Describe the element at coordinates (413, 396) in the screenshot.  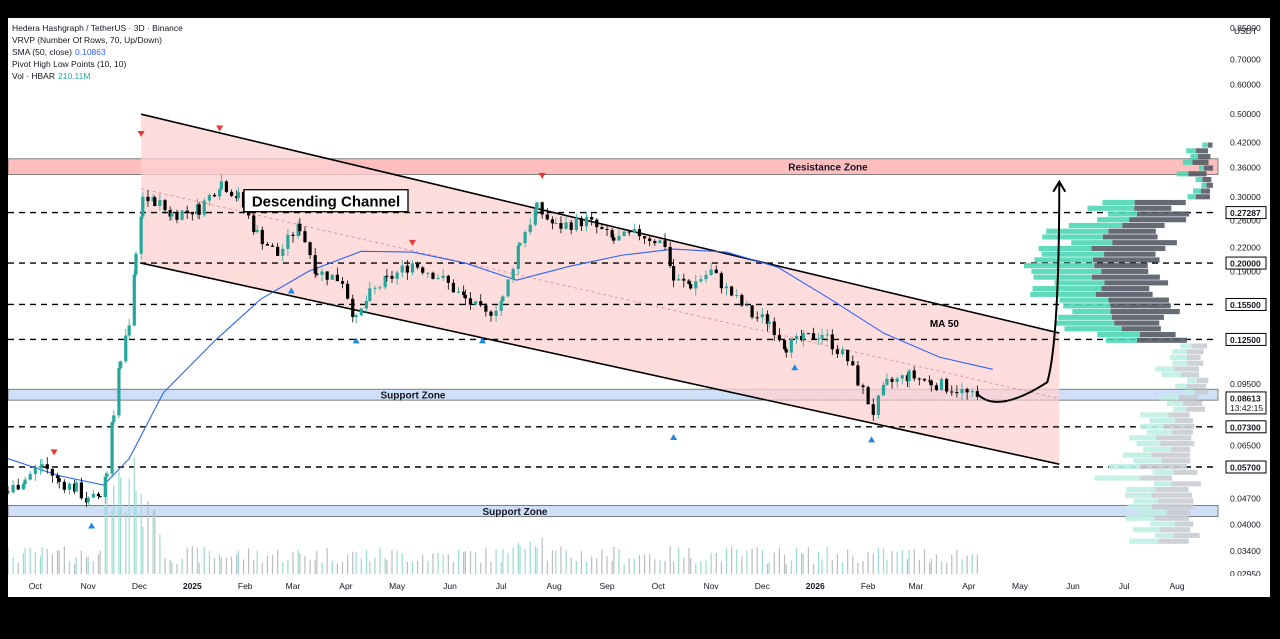
I see `zone-label-1: Support Zone` at that location.